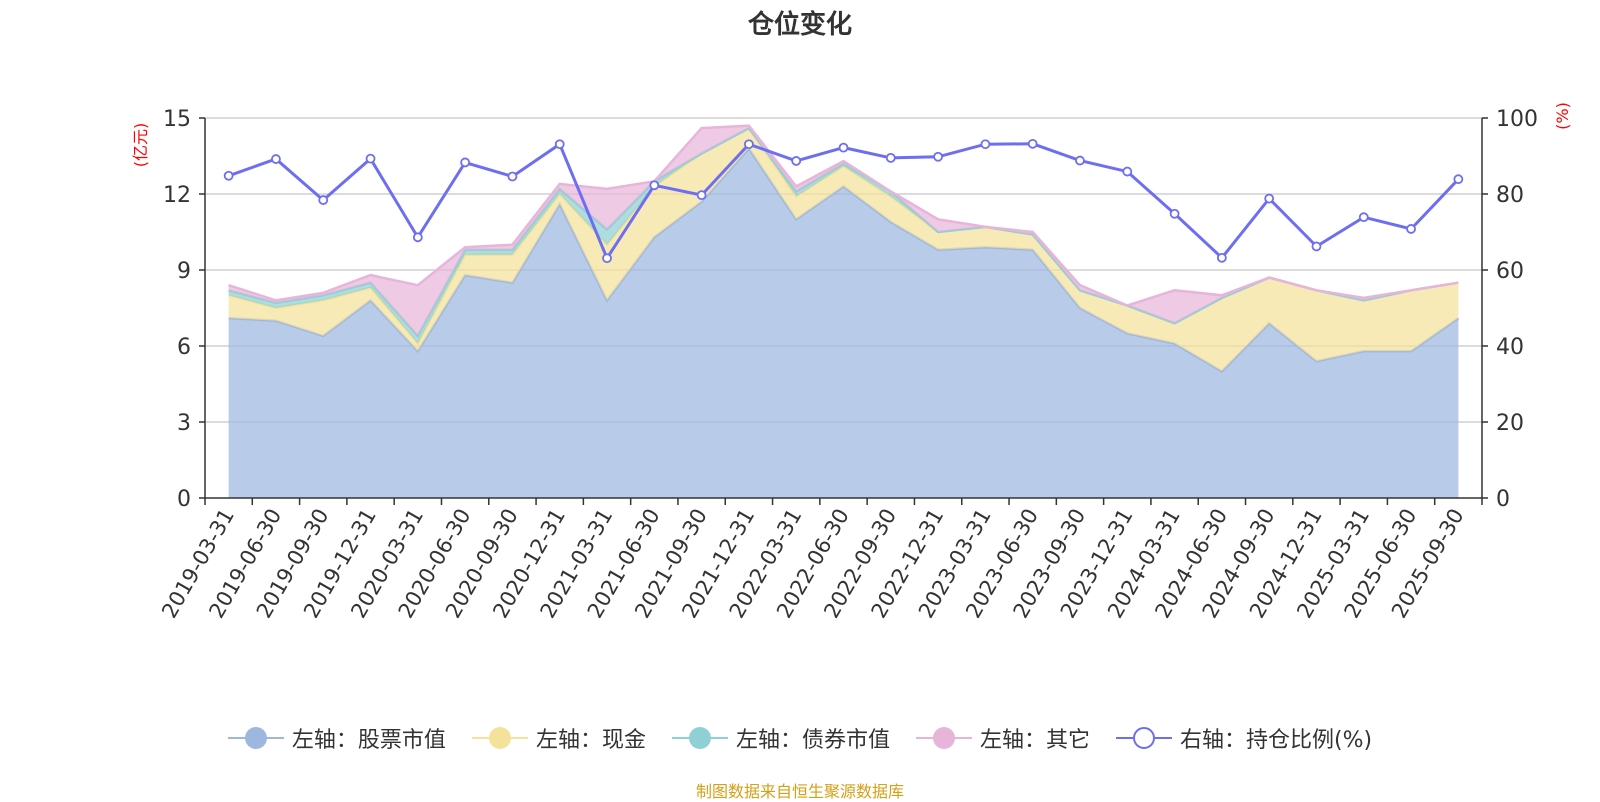 Image resolution: width=1600 pixels, height=802 pixels. What do you see at coordinates (177, 119) in the screenshot?
I see `left-axis-tick-label: 15` at bounding box center [177, 119].